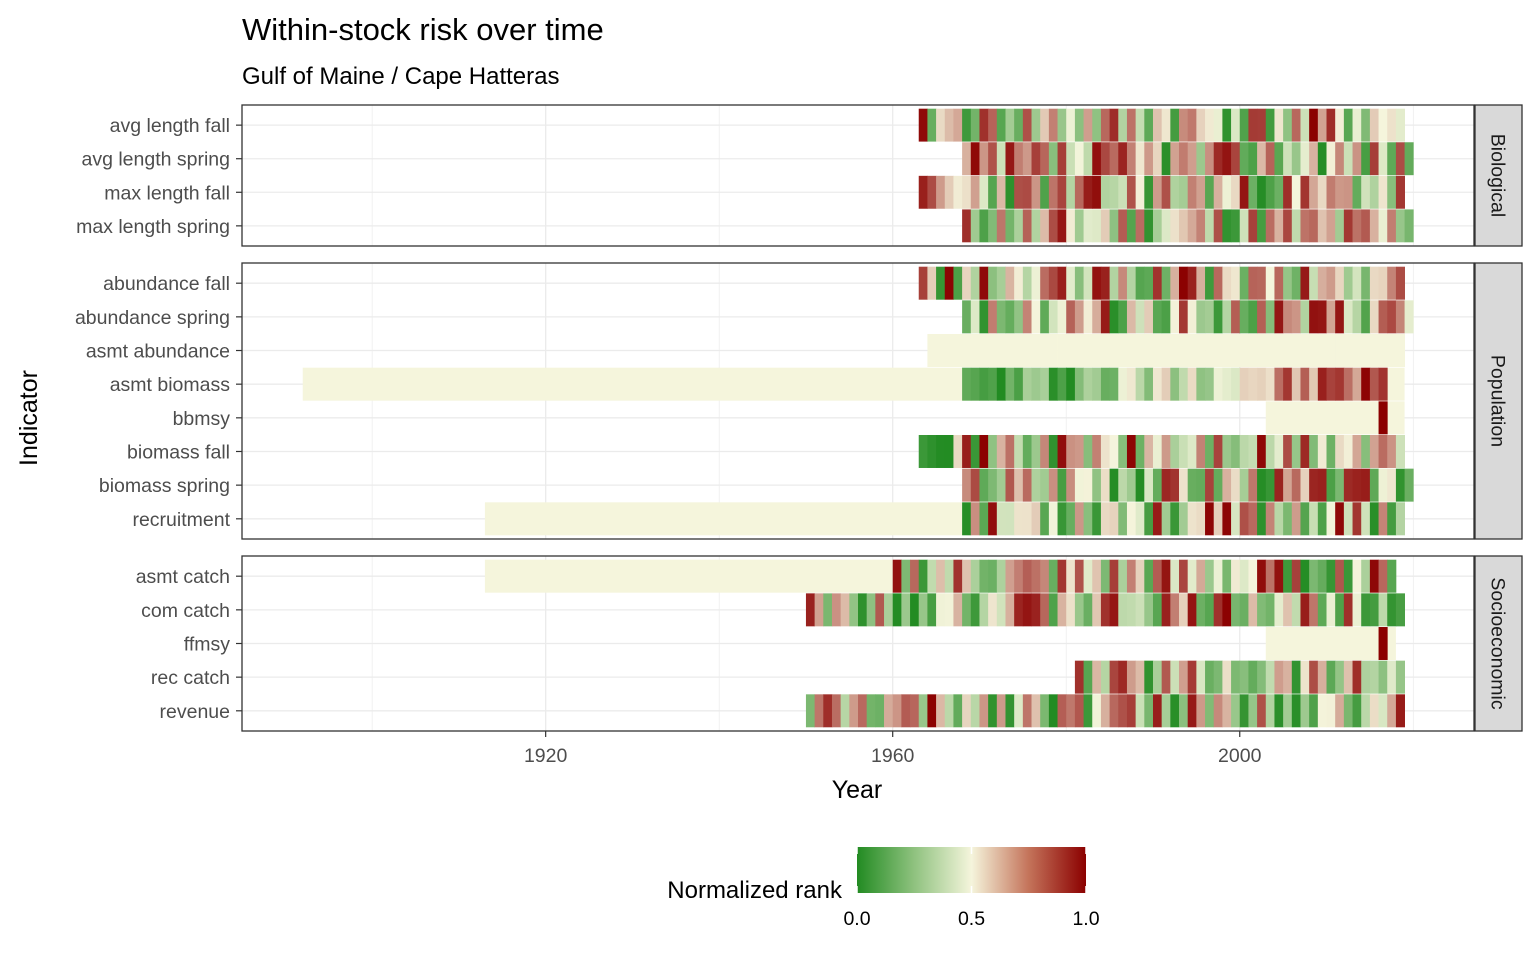 The width and height of the screenshot is (1536, 960). Describe the element at coordinates (166, 284) in the screenshot. I see `y-tick-label: abundance fall` at that location.